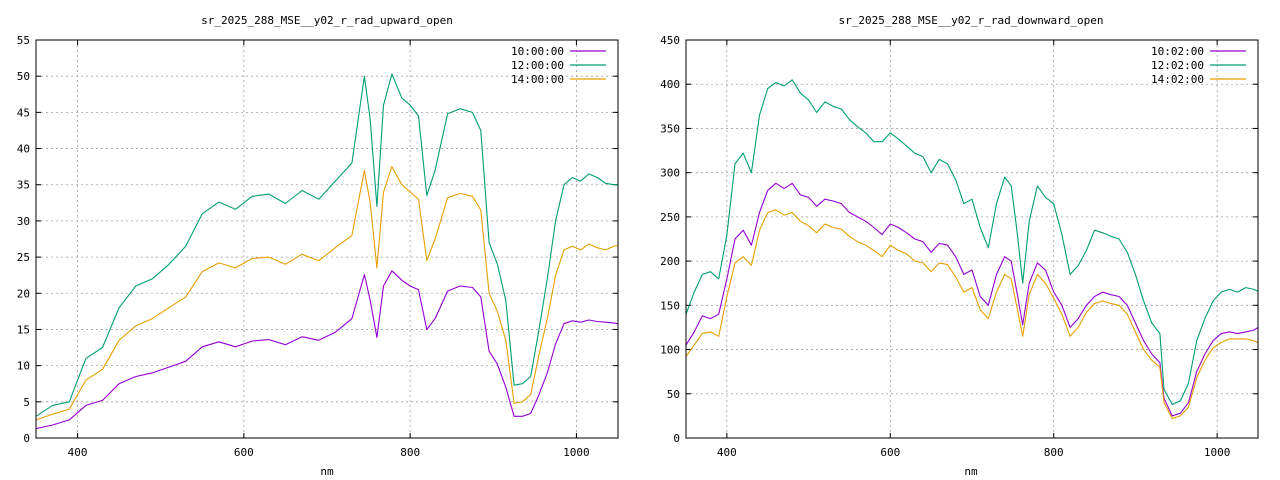 This screenshot has width=1280, height=480. Describe the element at coordinates (670, 305) in the screenshot. I see `y-tick-label: 150` at that location.